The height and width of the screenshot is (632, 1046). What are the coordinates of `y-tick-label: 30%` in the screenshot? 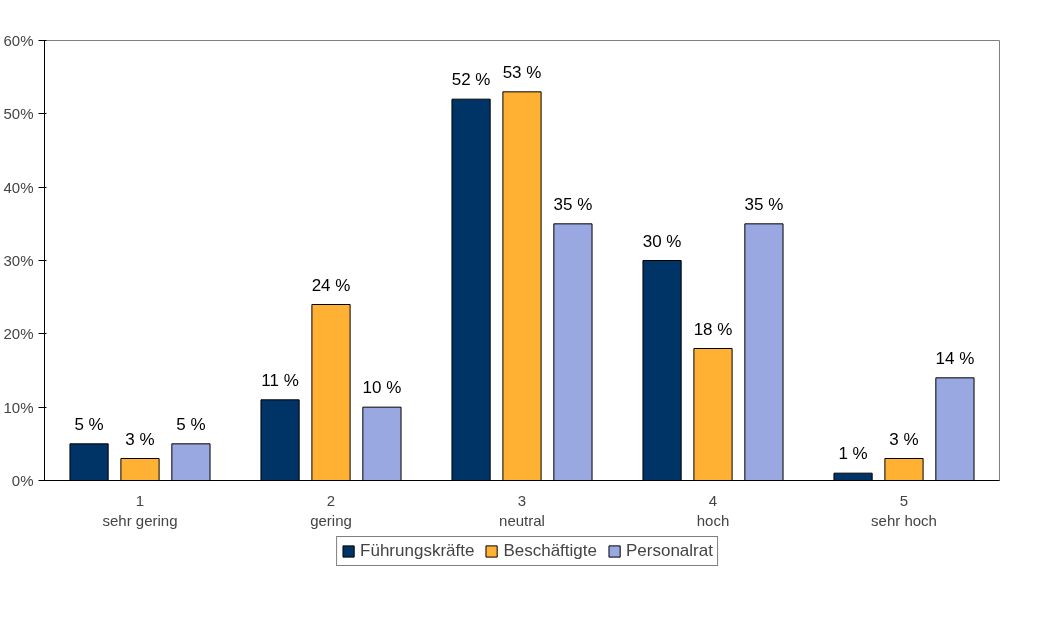 It's located at (18, 260).